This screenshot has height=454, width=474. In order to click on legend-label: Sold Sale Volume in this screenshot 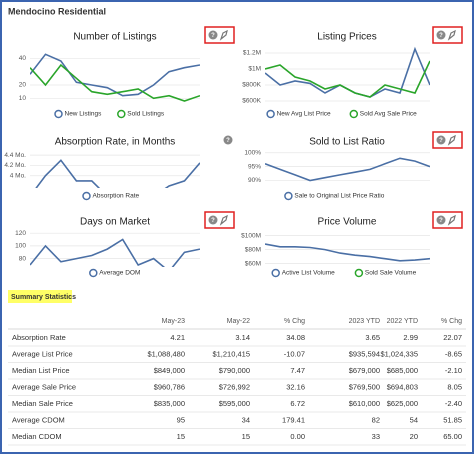, I will do `click(391, 273)`.